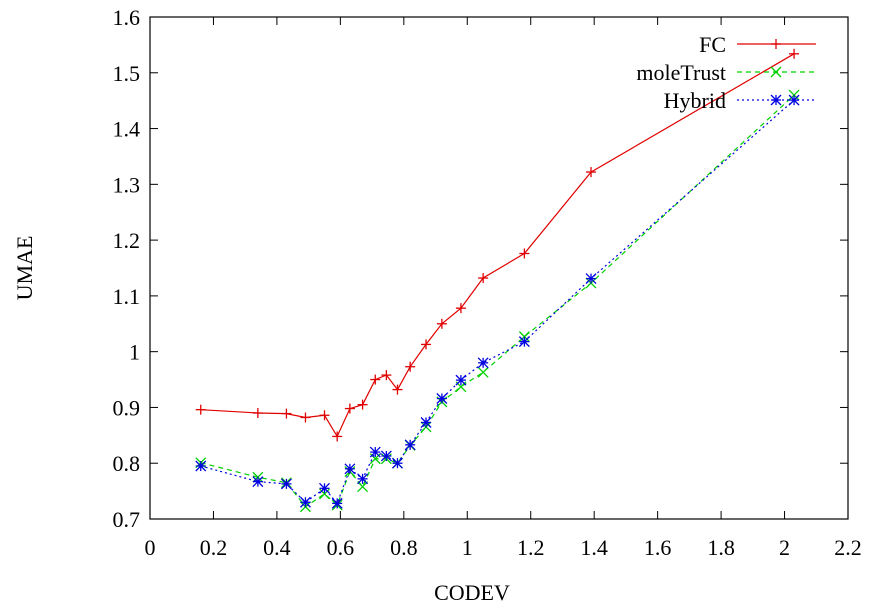 The width and height of the screenshot is (876, 610). I want to click on legend-item-moletrust: moleTrust, so click(726, 72).